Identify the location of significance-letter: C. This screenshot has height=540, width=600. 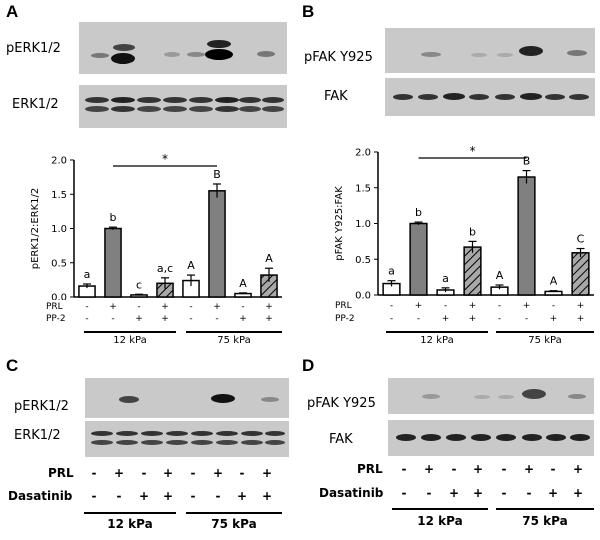
(581, 239).